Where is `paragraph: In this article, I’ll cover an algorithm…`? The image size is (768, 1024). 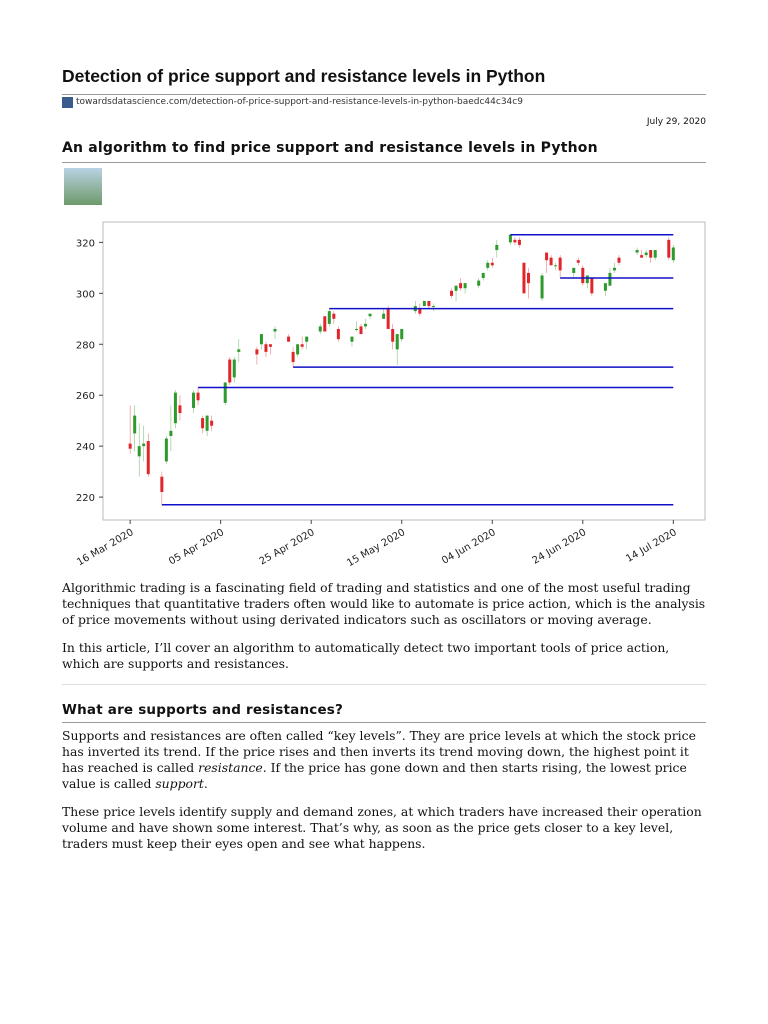
paragraph: In this article, I’ll cover an algorithm… is located at coordinates (366, 655).